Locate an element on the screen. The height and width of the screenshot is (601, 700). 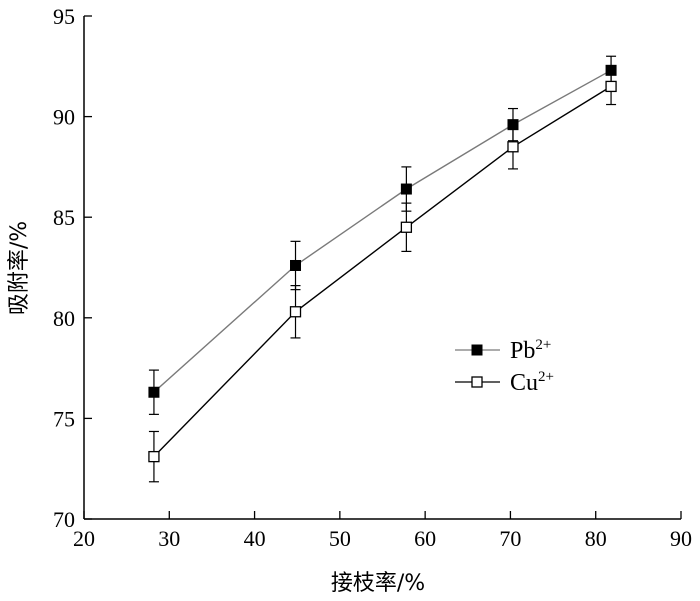
legend-label-cu: Cu is located at coordinates (524, 383).